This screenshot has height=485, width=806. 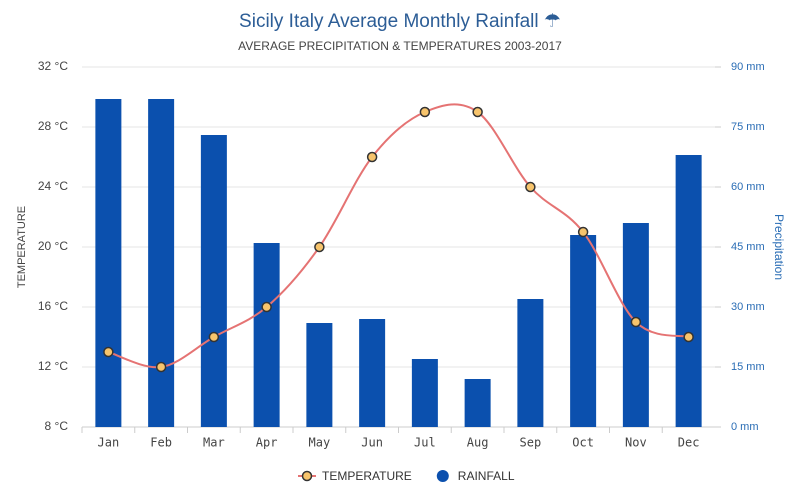 I want to click on y-tick-label: 16 °C, so click(x=53, y=306).